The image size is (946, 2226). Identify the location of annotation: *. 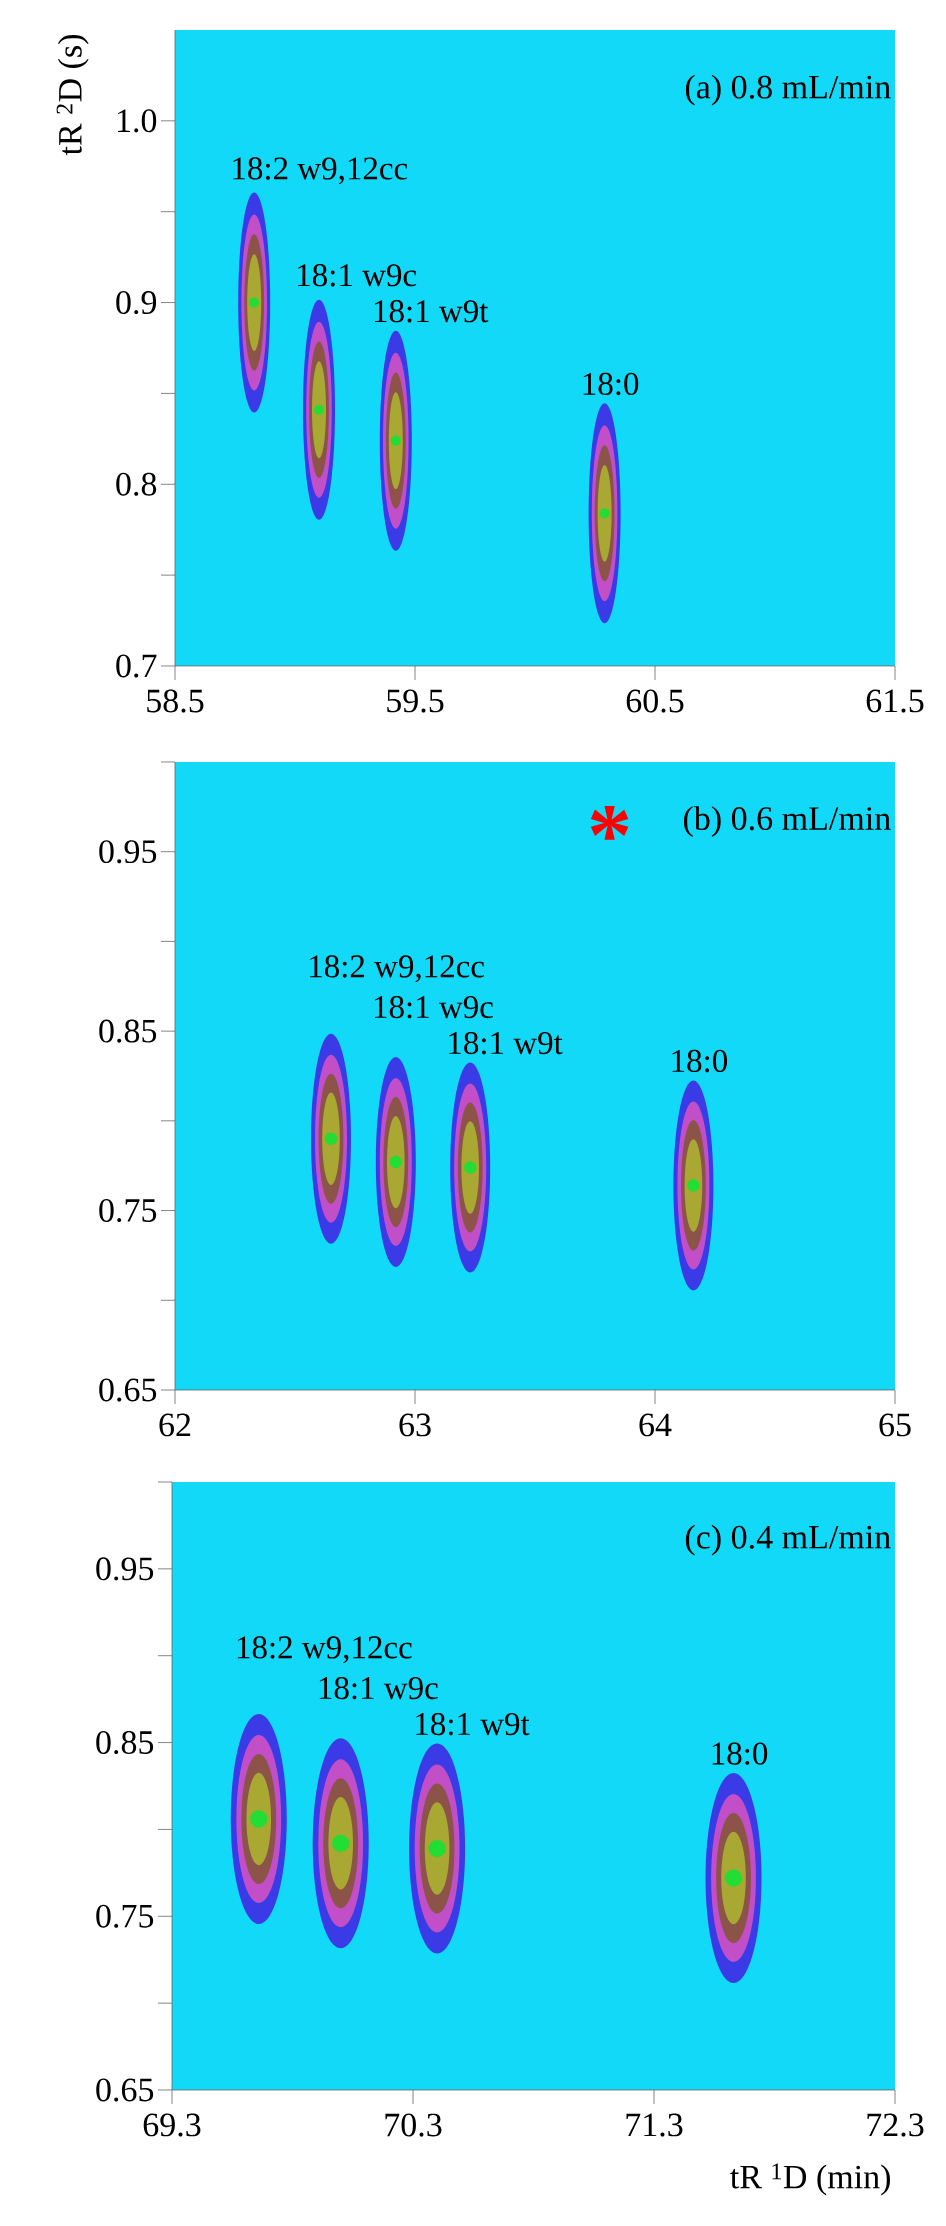
(609, 822).